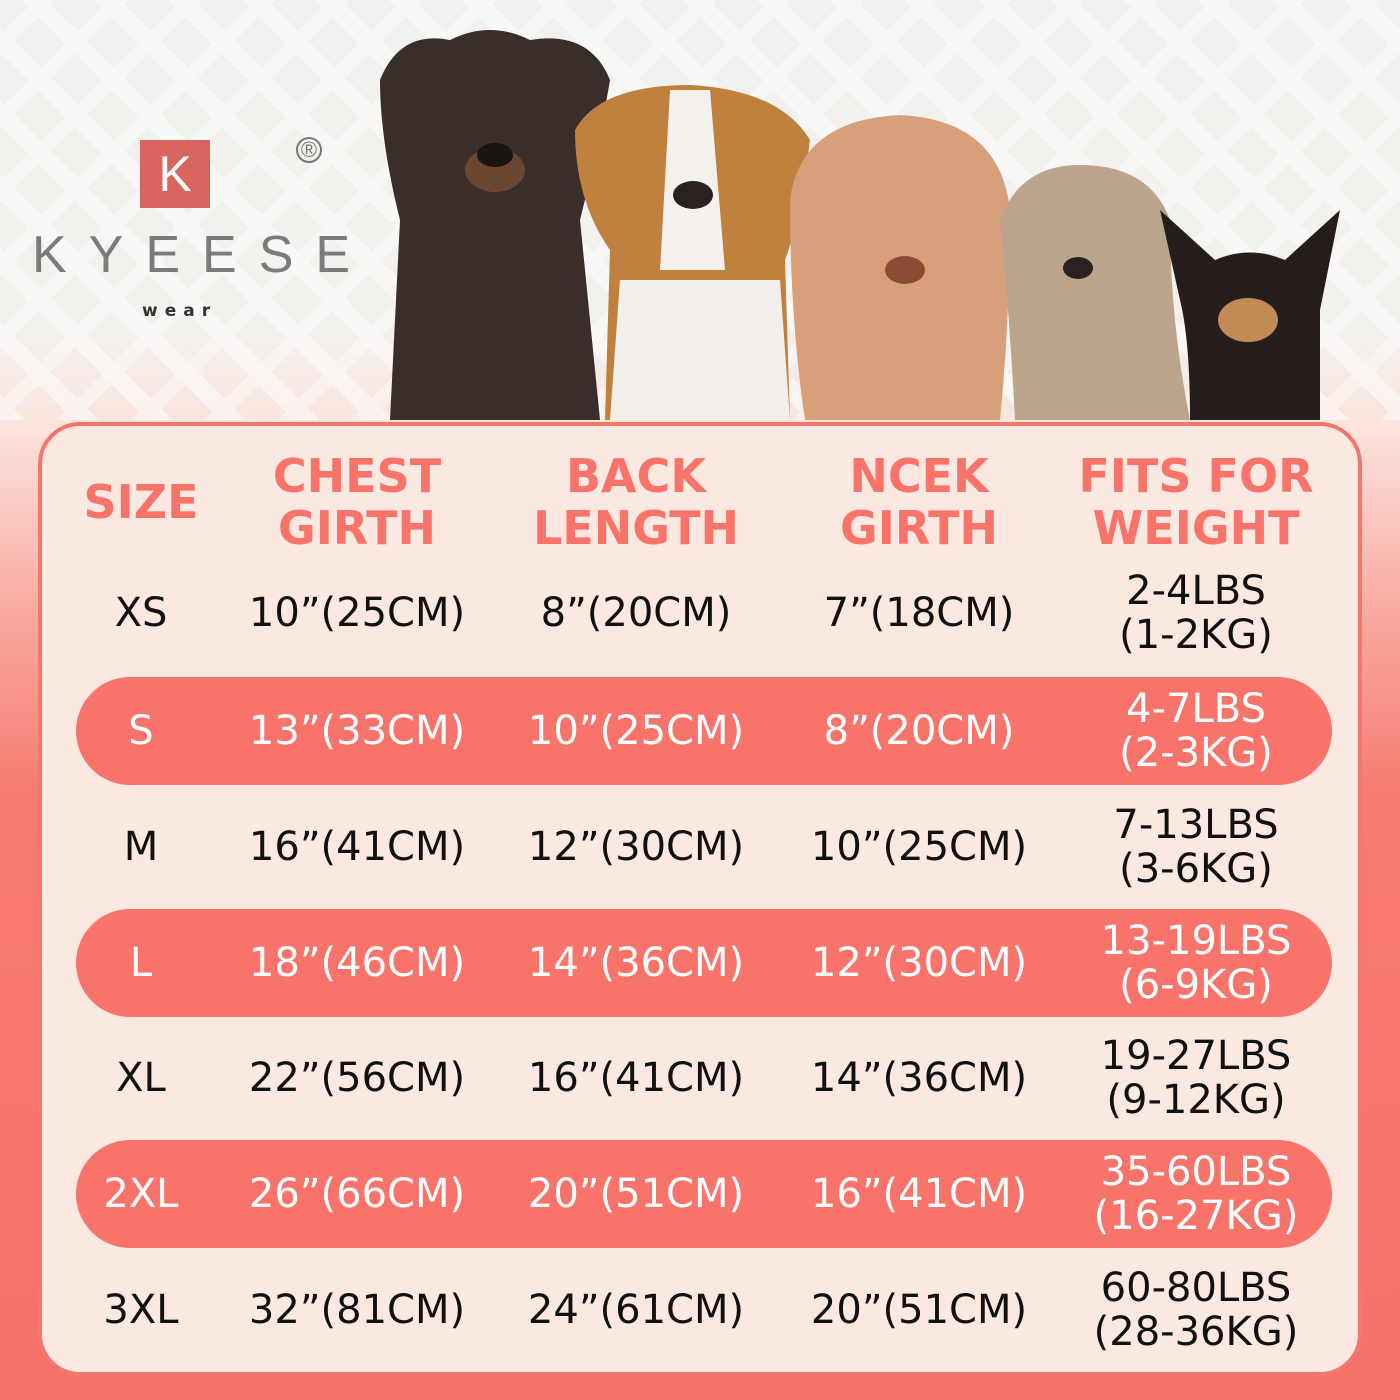  Describe the element at coordinates (1196, 869) in the screenshot. I see `cell-weight-kg: (3-6KG)` at that location.